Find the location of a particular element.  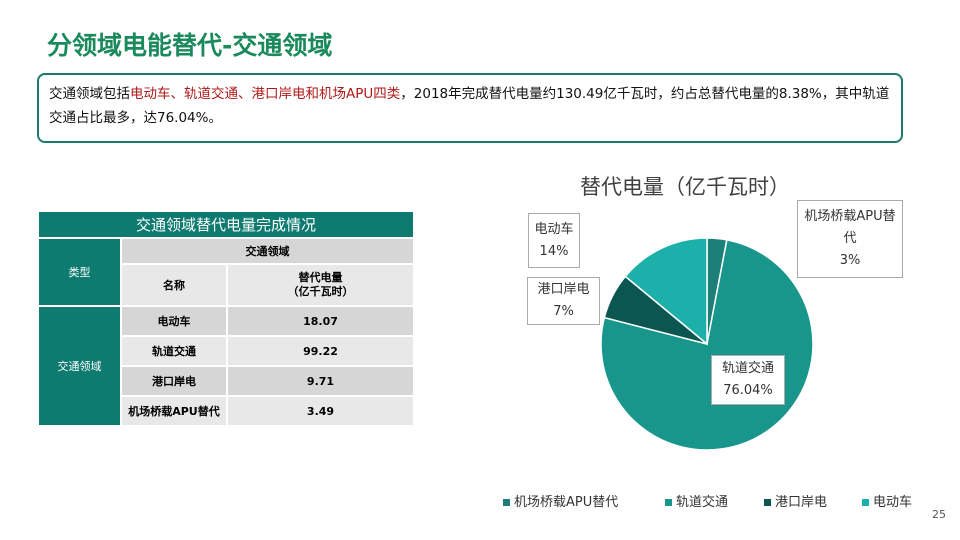

legend-item: 轨道交通 is located at coordinates (696, 500).